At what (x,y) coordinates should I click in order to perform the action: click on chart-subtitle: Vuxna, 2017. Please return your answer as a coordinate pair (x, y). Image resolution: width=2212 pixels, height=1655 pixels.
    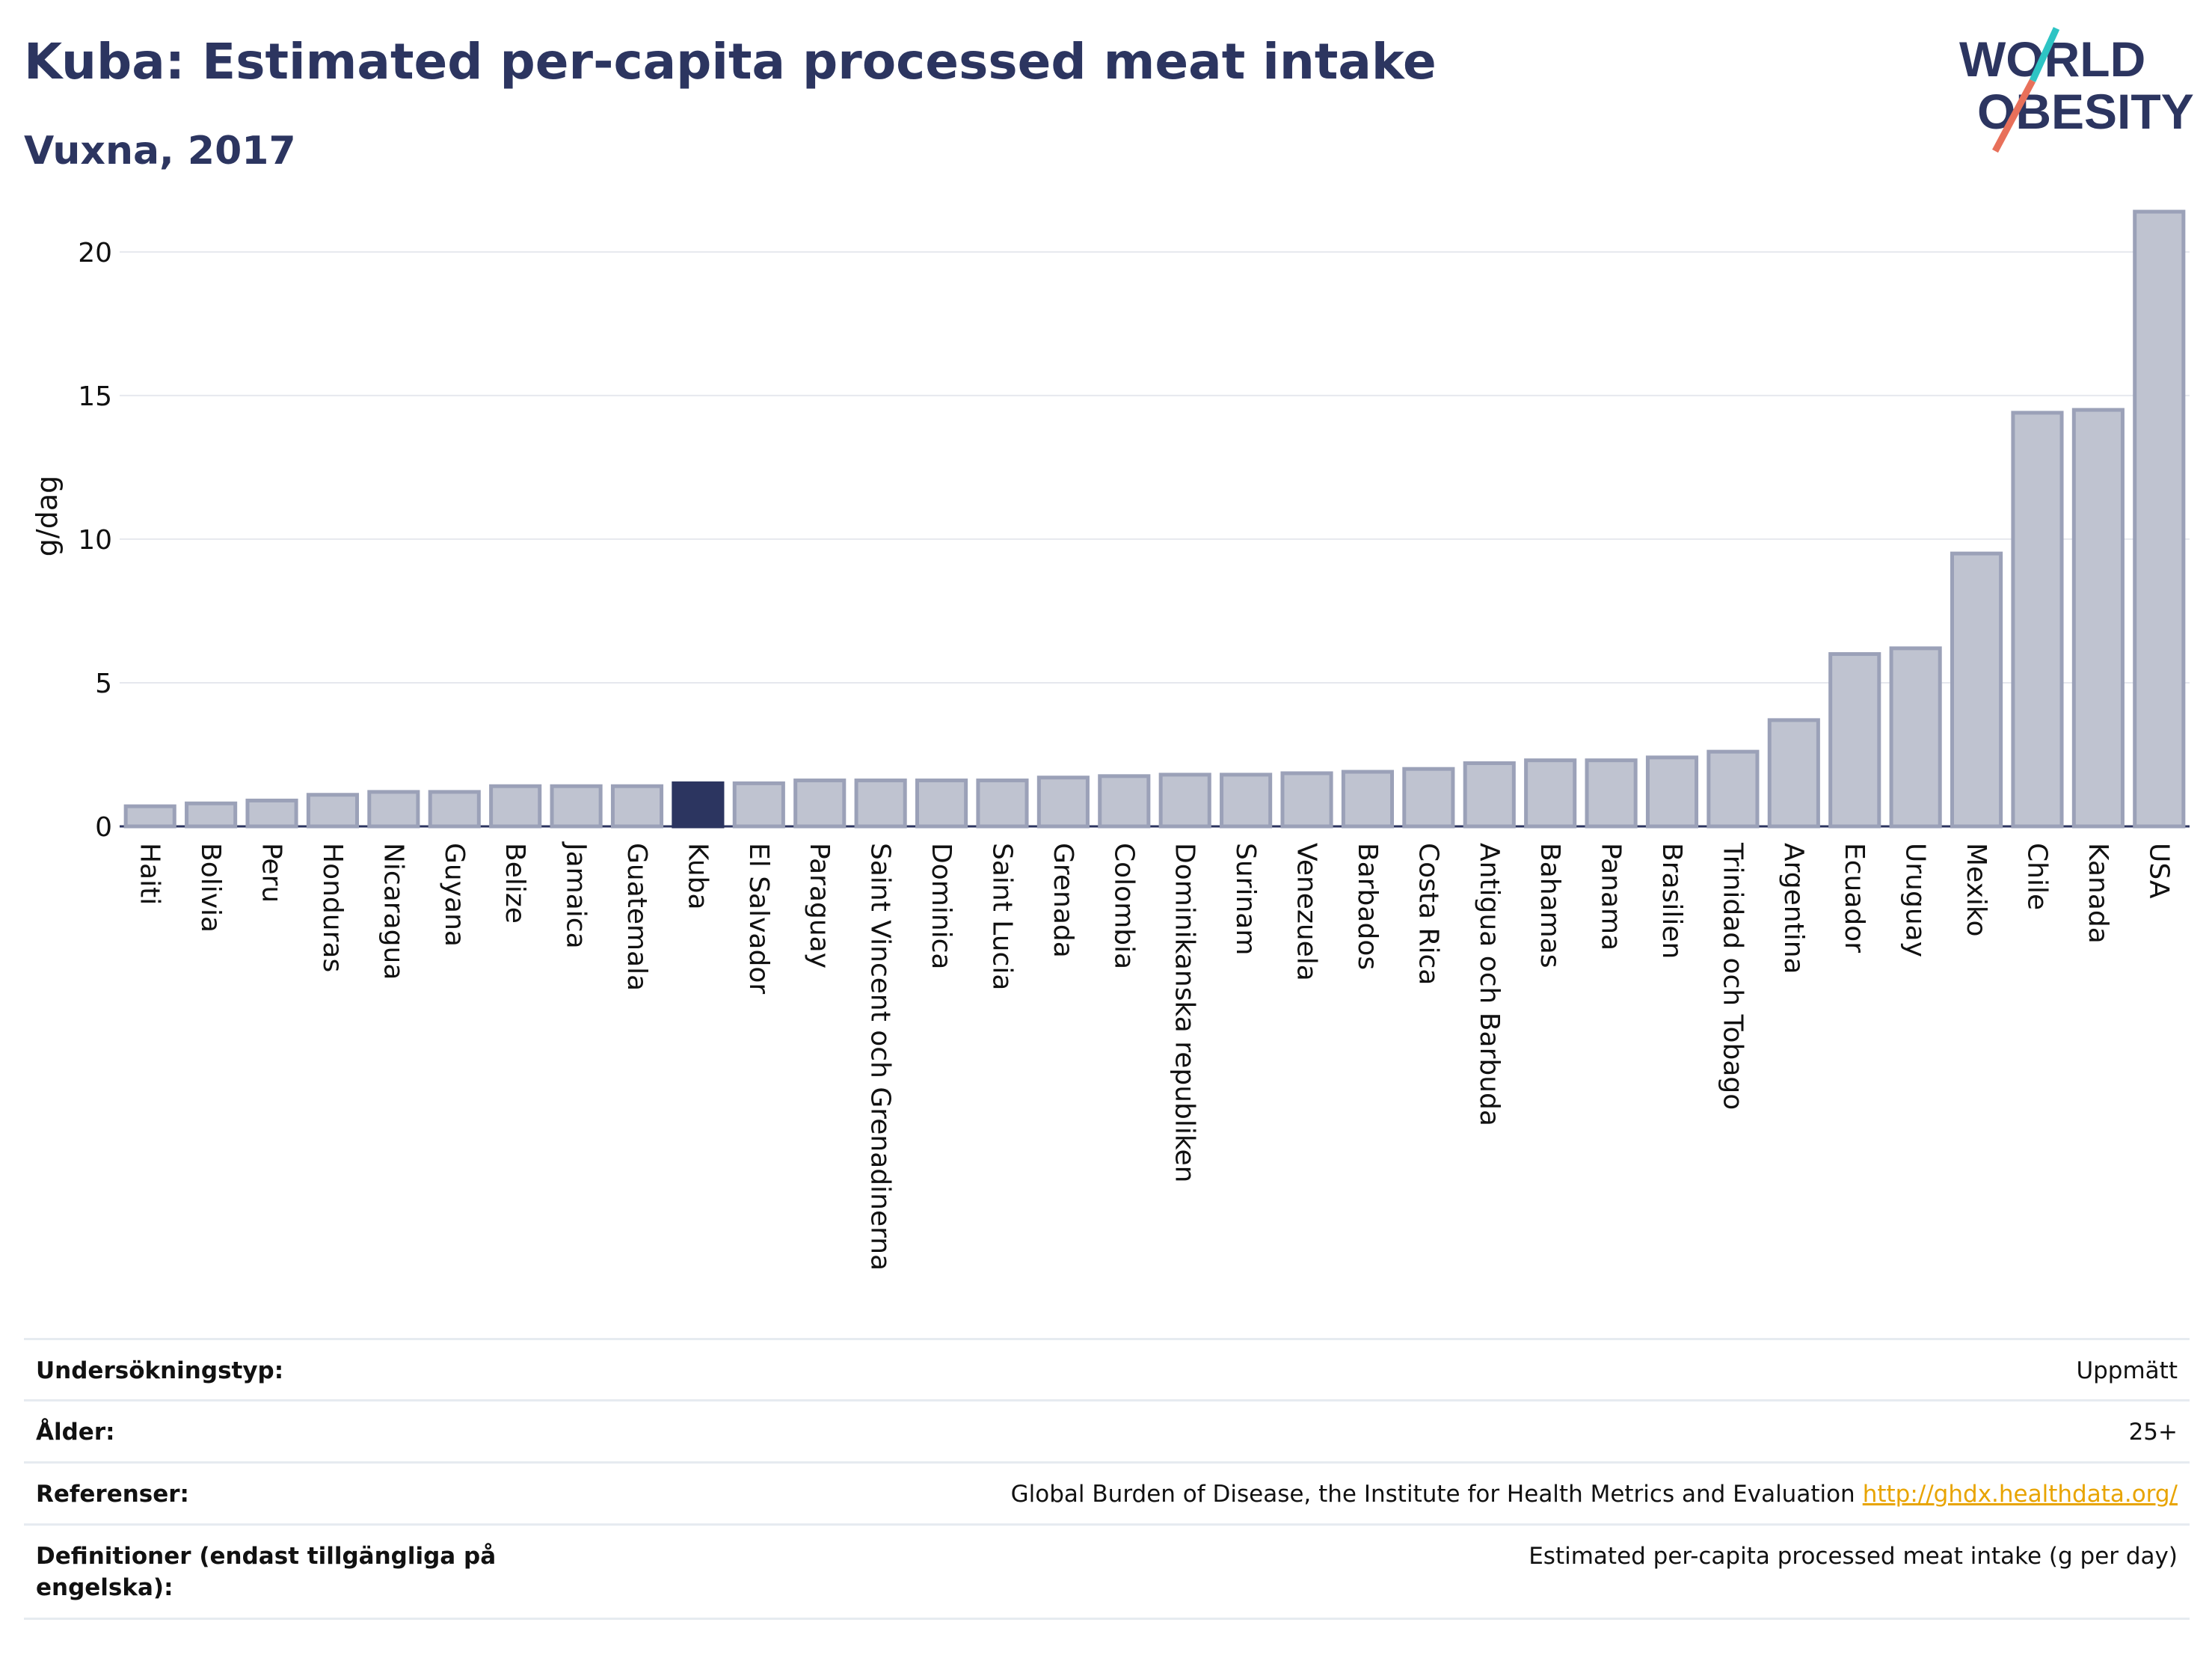
    Looking at the image, I should click on (160, 151).